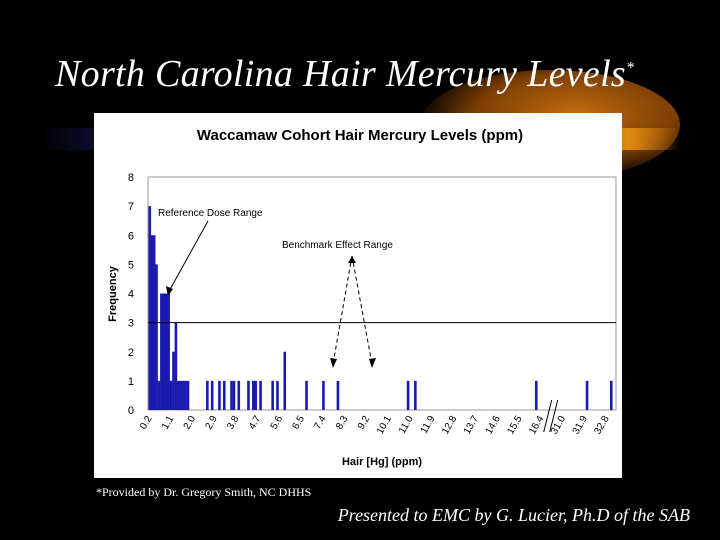 The image size is (720, 540). I want to click on y-tick-label: 4, so click(131, 295).